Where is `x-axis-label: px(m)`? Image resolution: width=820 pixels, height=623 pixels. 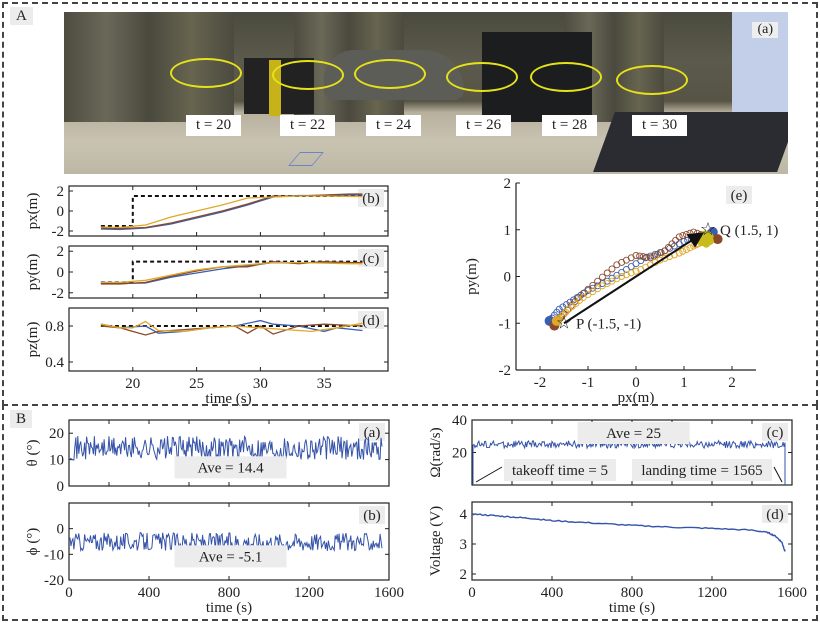
x-axis-label: px(m) is located at coordinates (636, 398).